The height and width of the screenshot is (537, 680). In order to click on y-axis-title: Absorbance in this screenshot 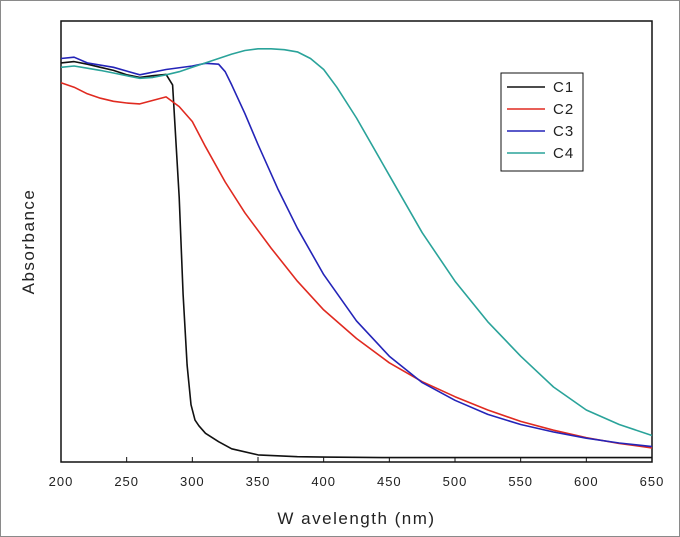, I will do `click(28, 242)`.